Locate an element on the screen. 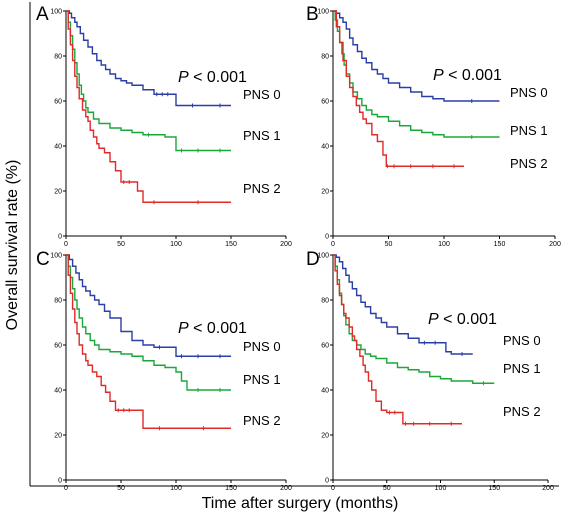 Image resolution: width=561 pixels, height=517 pixels. panel-letter: D is located at coordinates (313, 259).